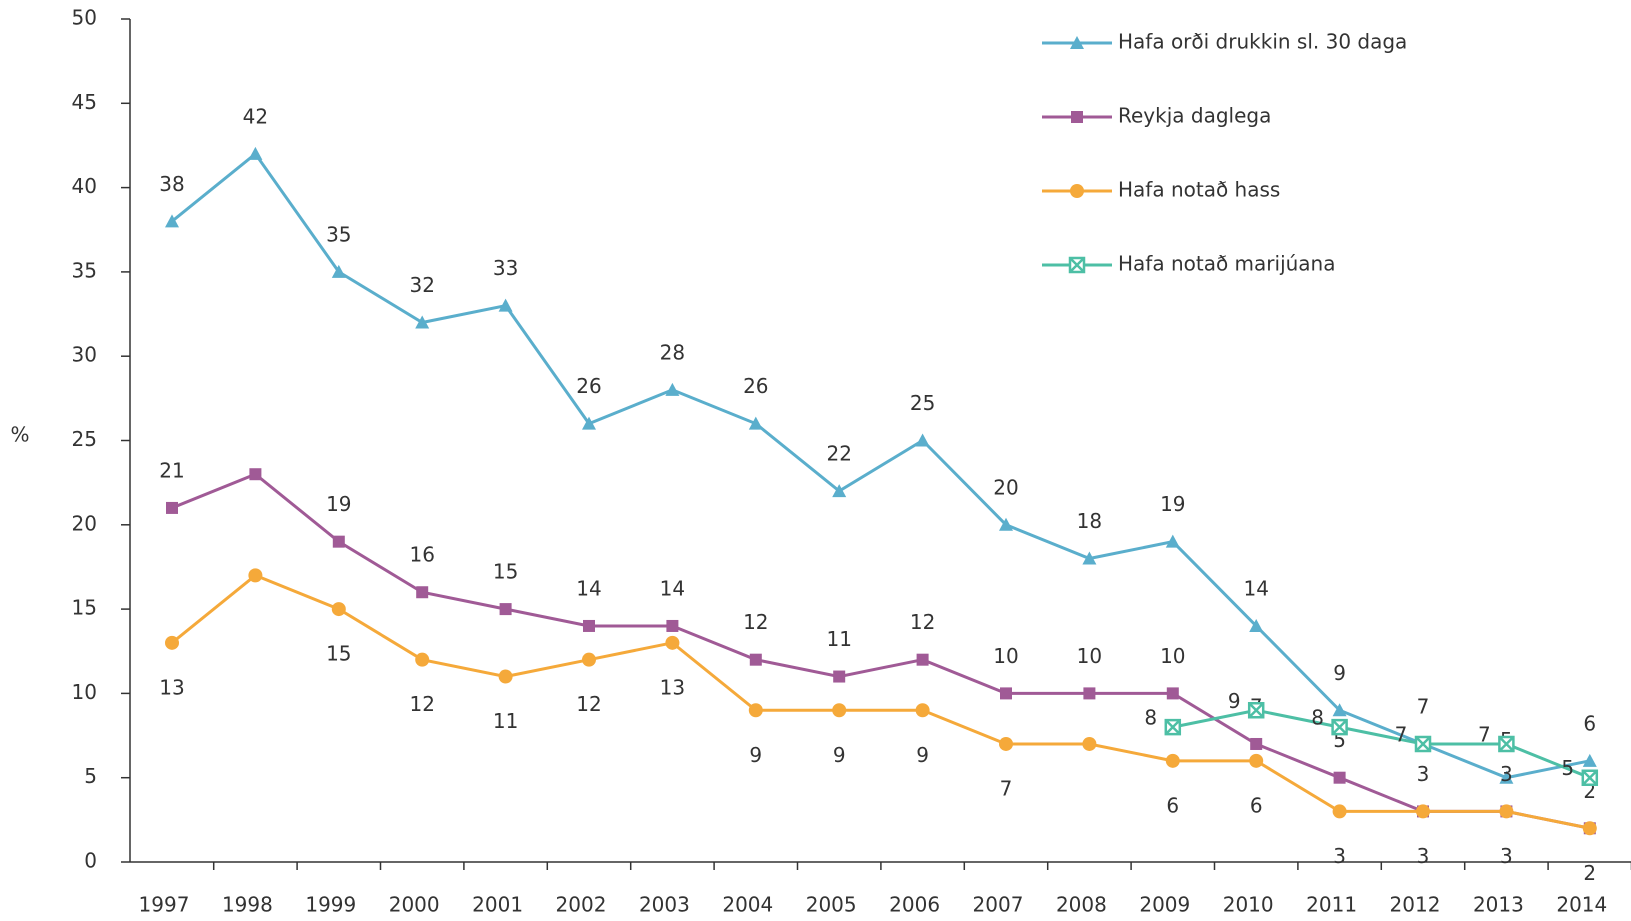 Image resolution: width=1631 pixels, height=921 pixels. I want to click on x-tick-label: 2003, so click(664, 905).